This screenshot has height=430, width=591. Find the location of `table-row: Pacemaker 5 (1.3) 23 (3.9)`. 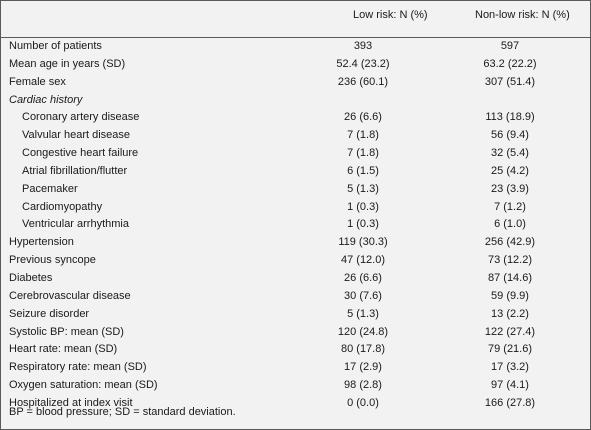

table-row: Pacemaker 5 (1.3) 23 (3.9) is located at coordinates (295, 190).